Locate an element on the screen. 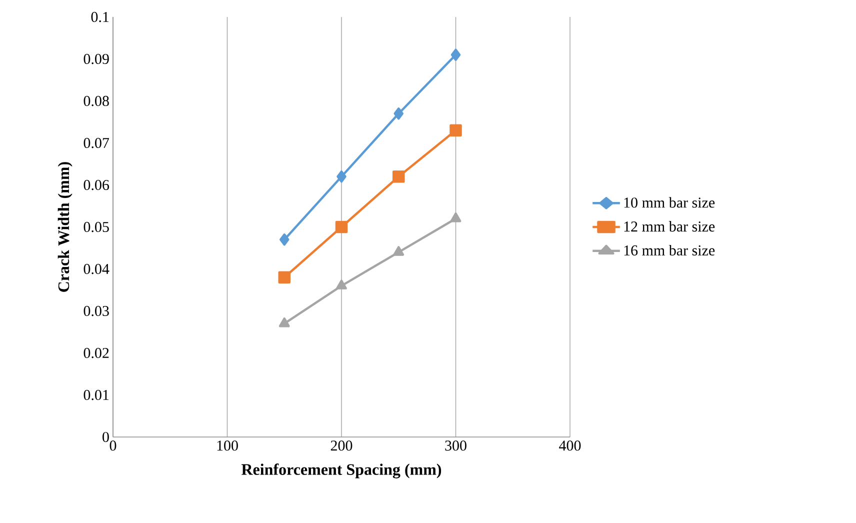 The height and width of the screenshot is (523, 856). y-tick-label: 0.1 is located at coordinates (100, 17).